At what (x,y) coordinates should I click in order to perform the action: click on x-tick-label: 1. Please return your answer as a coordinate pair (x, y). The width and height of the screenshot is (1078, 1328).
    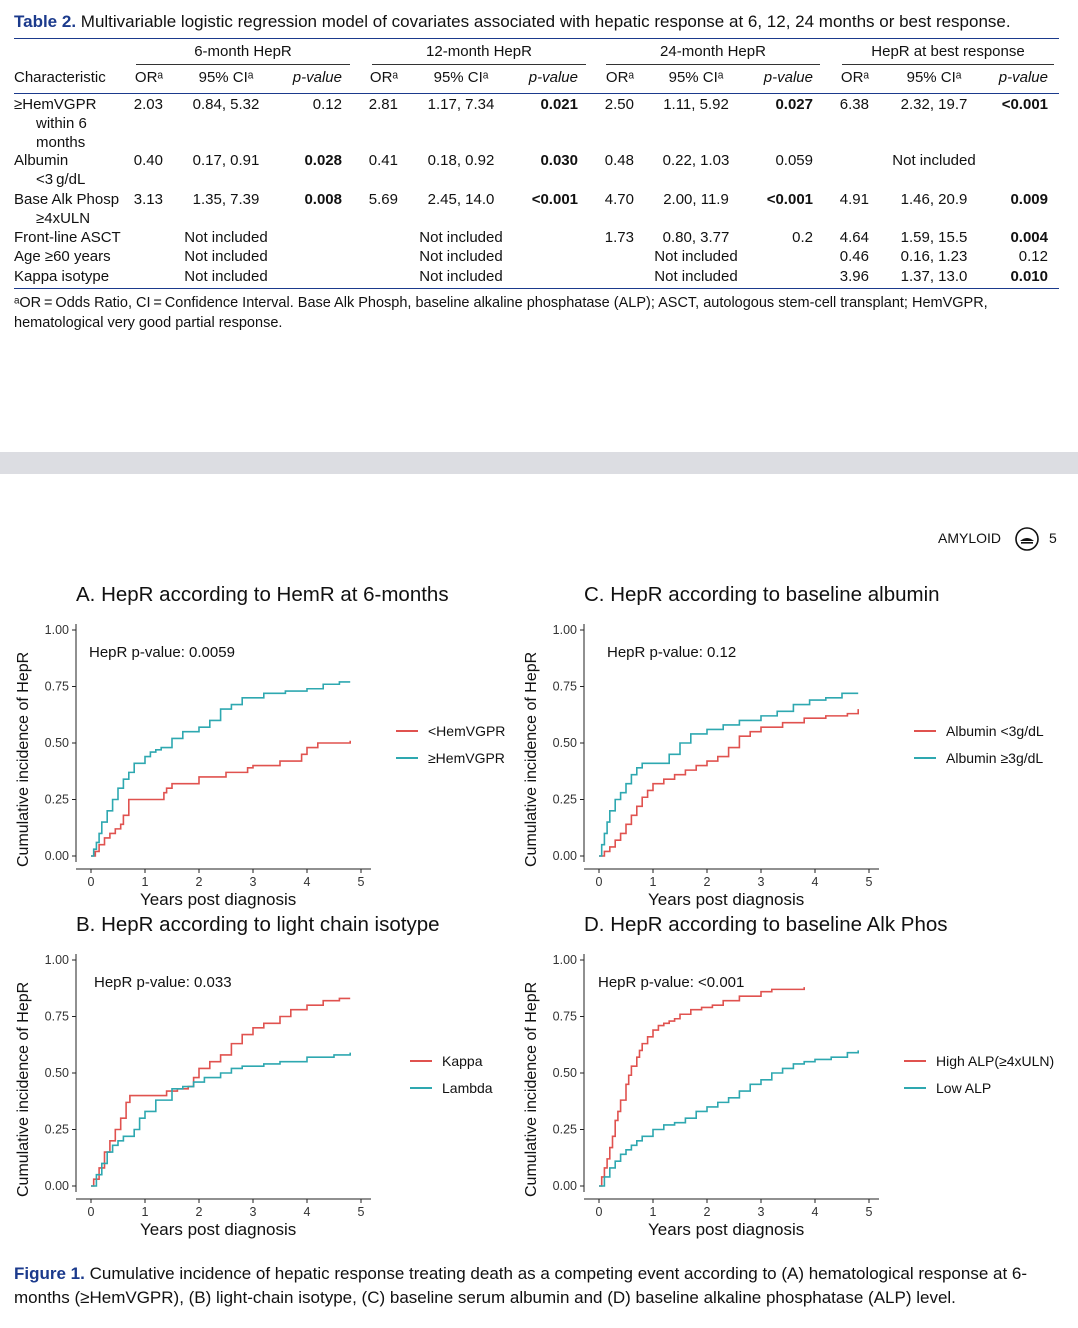
    Looking at the image, I should click on (653, 1212).